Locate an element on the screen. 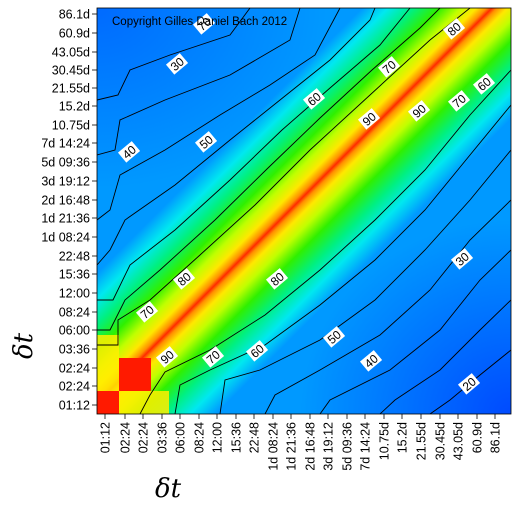  y-tick-label: 12:00 is located at coordinates (74, 294).